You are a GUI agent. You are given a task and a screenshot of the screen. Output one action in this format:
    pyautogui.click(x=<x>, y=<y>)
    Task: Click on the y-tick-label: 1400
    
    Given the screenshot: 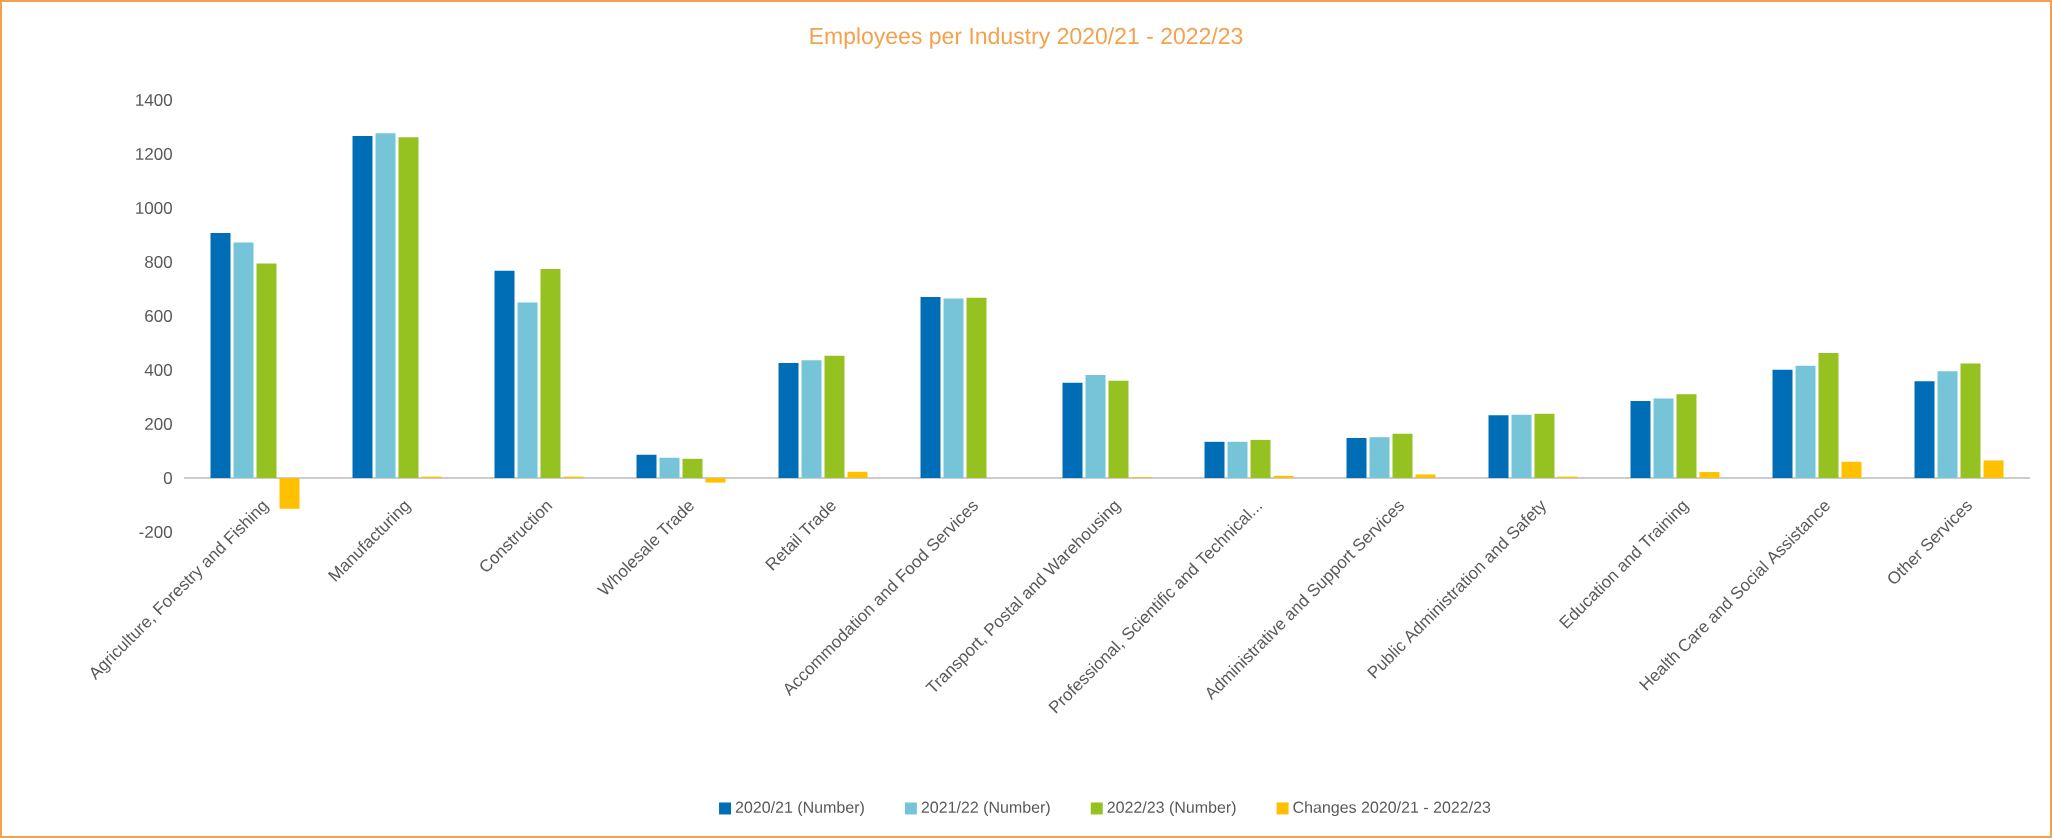 What is the action you would take?
    pyautogui.click(x=154, y=99)
    